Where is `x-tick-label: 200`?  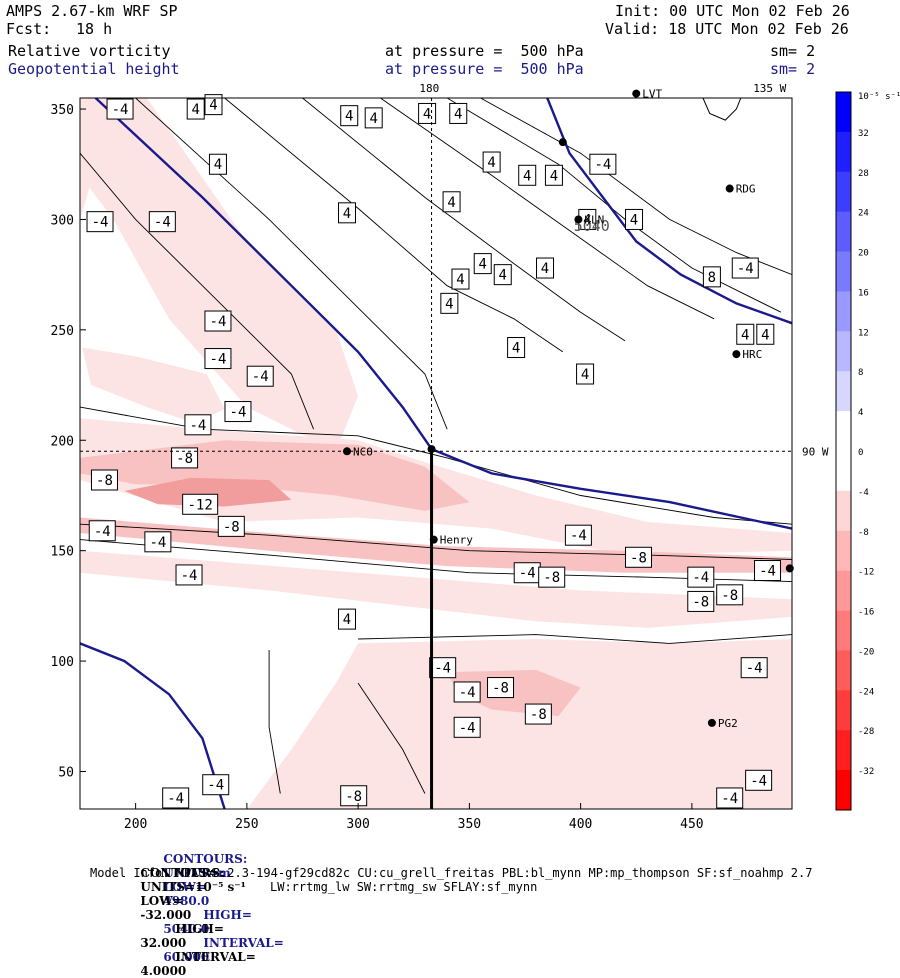
x-tick-label: 200 is located at coordinates (135, 823).